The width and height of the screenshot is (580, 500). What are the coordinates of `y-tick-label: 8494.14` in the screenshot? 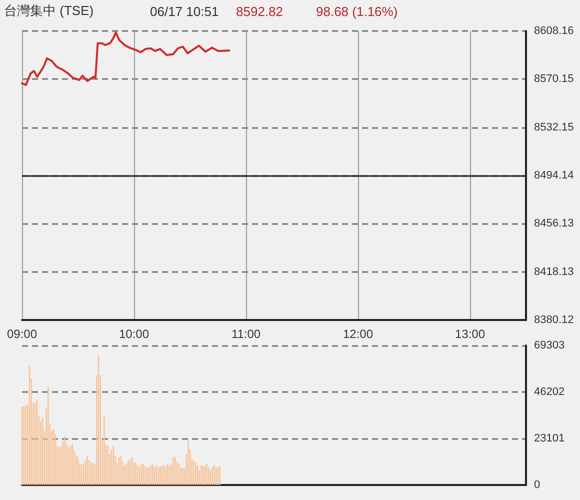 It's located at (554, 176).